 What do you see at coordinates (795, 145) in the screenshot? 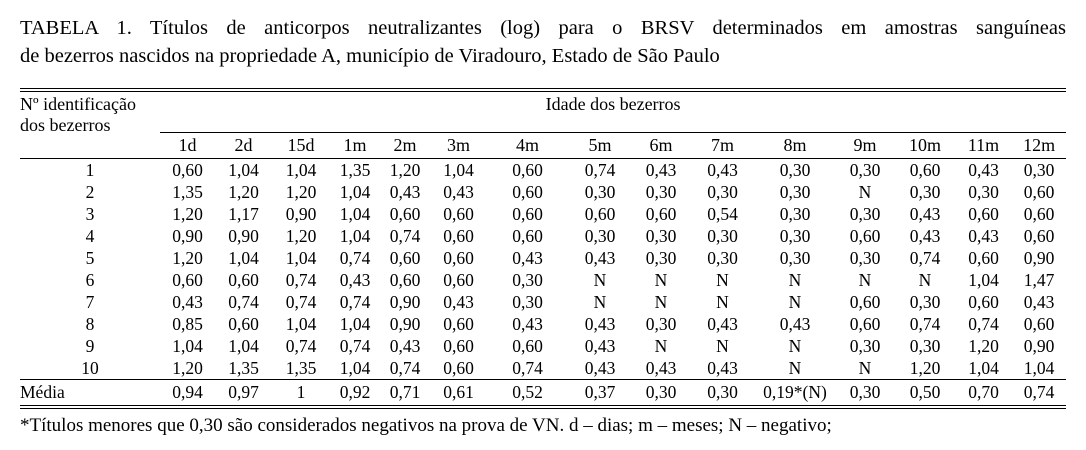
I see `age-col-header: 8m` at bounding box center [795, 145].